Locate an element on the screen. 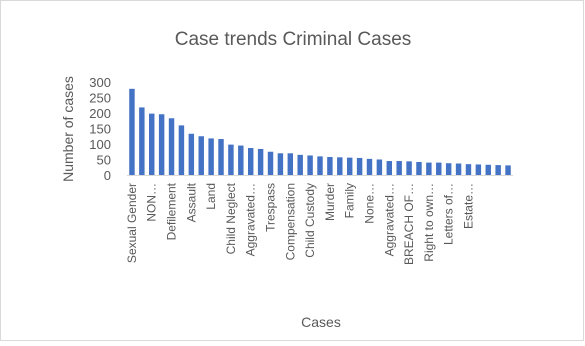 The image size is (585, 346). y-tick-label: 200 is located at coordinates (100, 113).